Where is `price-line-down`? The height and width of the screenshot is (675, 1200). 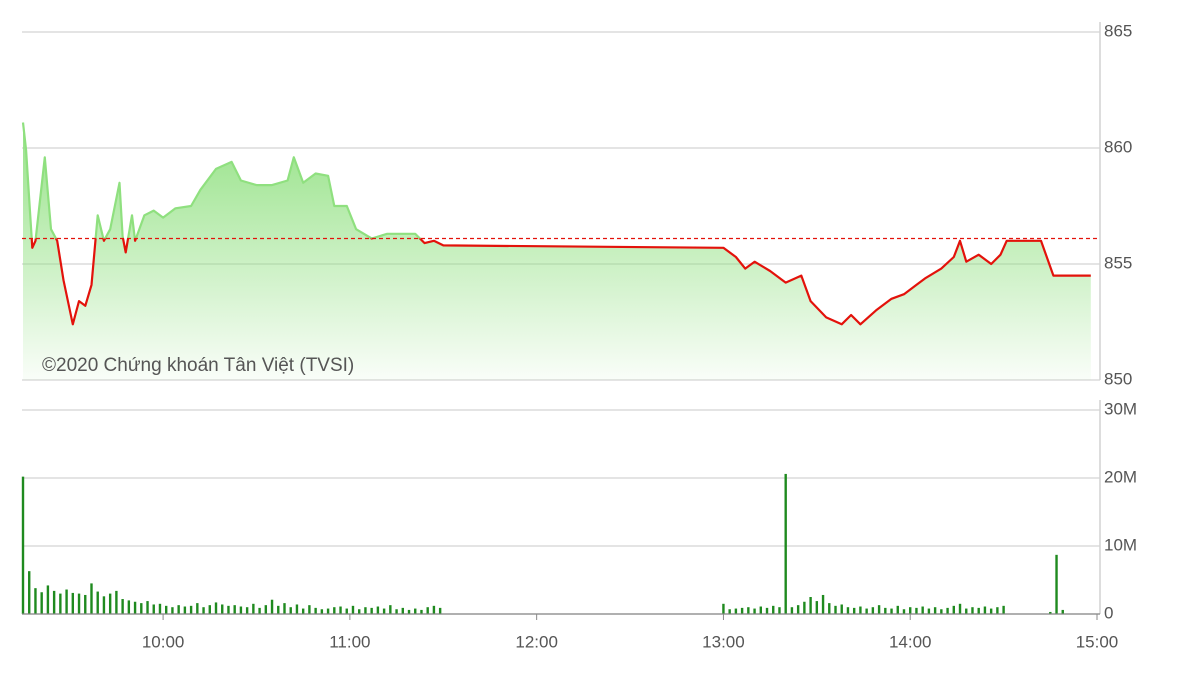 price-line-down is located at coordinates (560, 282).